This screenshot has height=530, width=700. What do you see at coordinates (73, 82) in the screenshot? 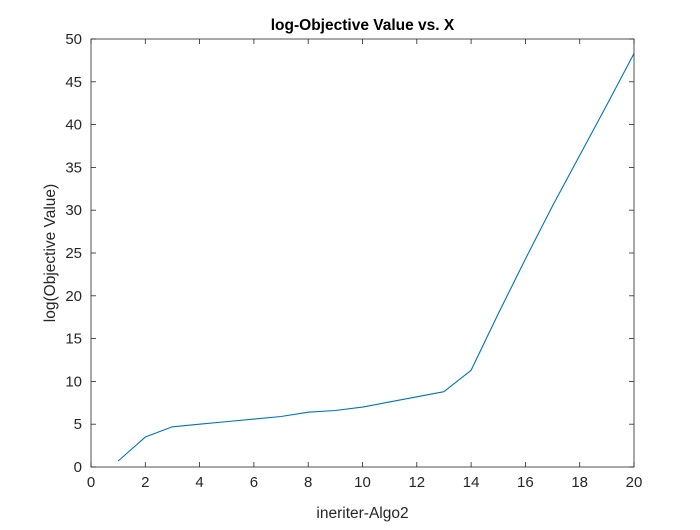
I see `y-tick-label: 45` at bounding box center [73, 82].